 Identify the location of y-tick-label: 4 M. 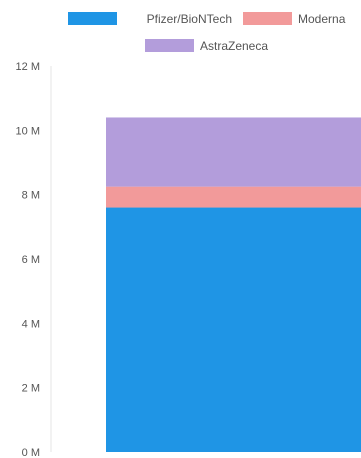
(31, 324).